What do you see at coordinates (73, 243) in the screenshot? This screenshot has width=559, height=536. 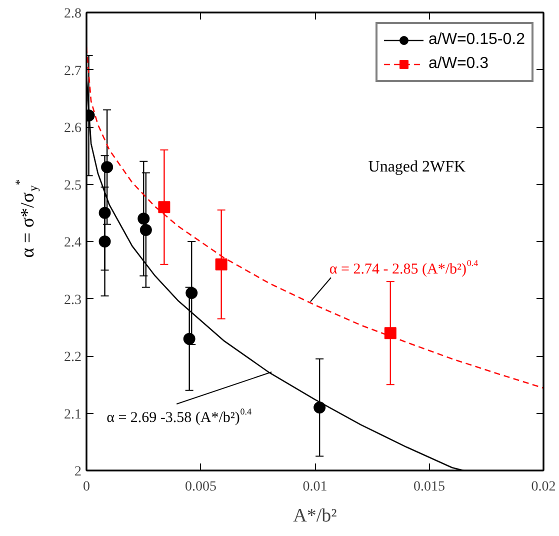 I see `y-tick-label: 2.4` at bounding box center [73, 243].